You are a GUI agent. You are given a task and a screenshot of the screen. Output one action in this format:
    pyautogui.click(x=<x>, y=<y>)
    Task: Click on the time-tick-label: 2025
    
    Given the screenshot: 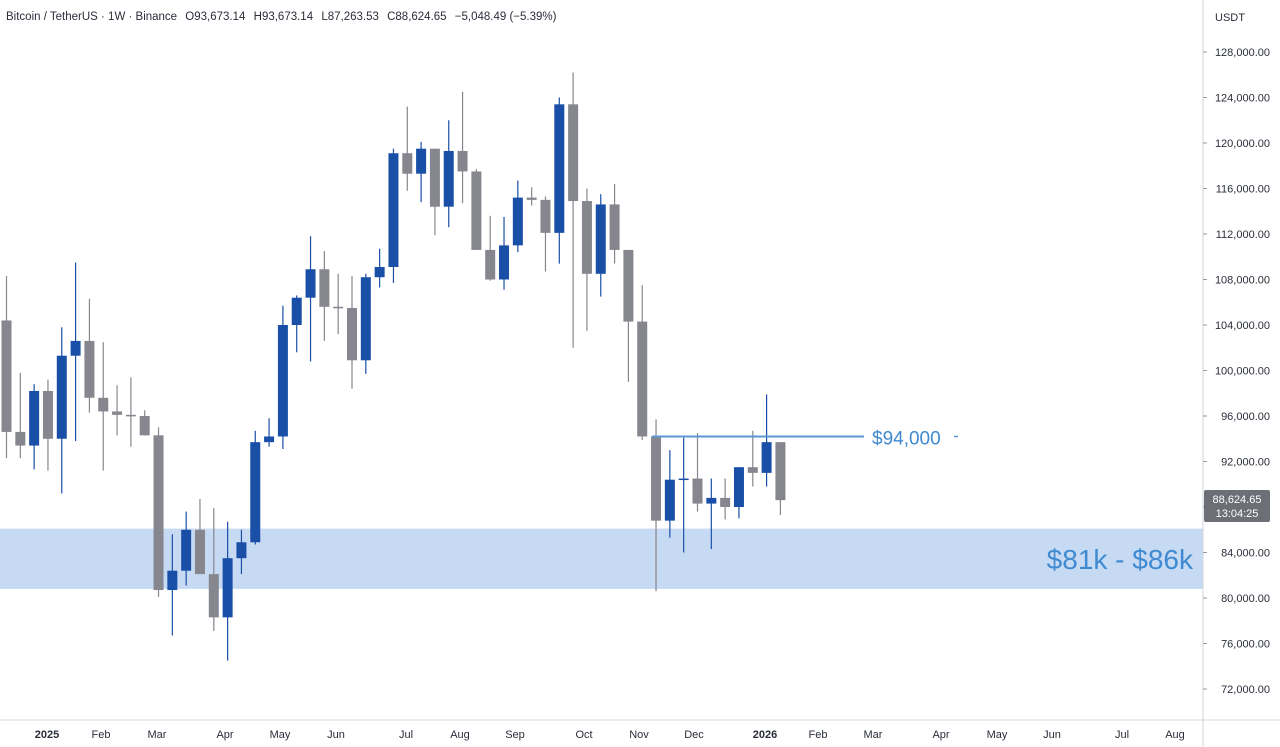 What is the action you would take?
    pyautogui.click(x=47, y=735)
    